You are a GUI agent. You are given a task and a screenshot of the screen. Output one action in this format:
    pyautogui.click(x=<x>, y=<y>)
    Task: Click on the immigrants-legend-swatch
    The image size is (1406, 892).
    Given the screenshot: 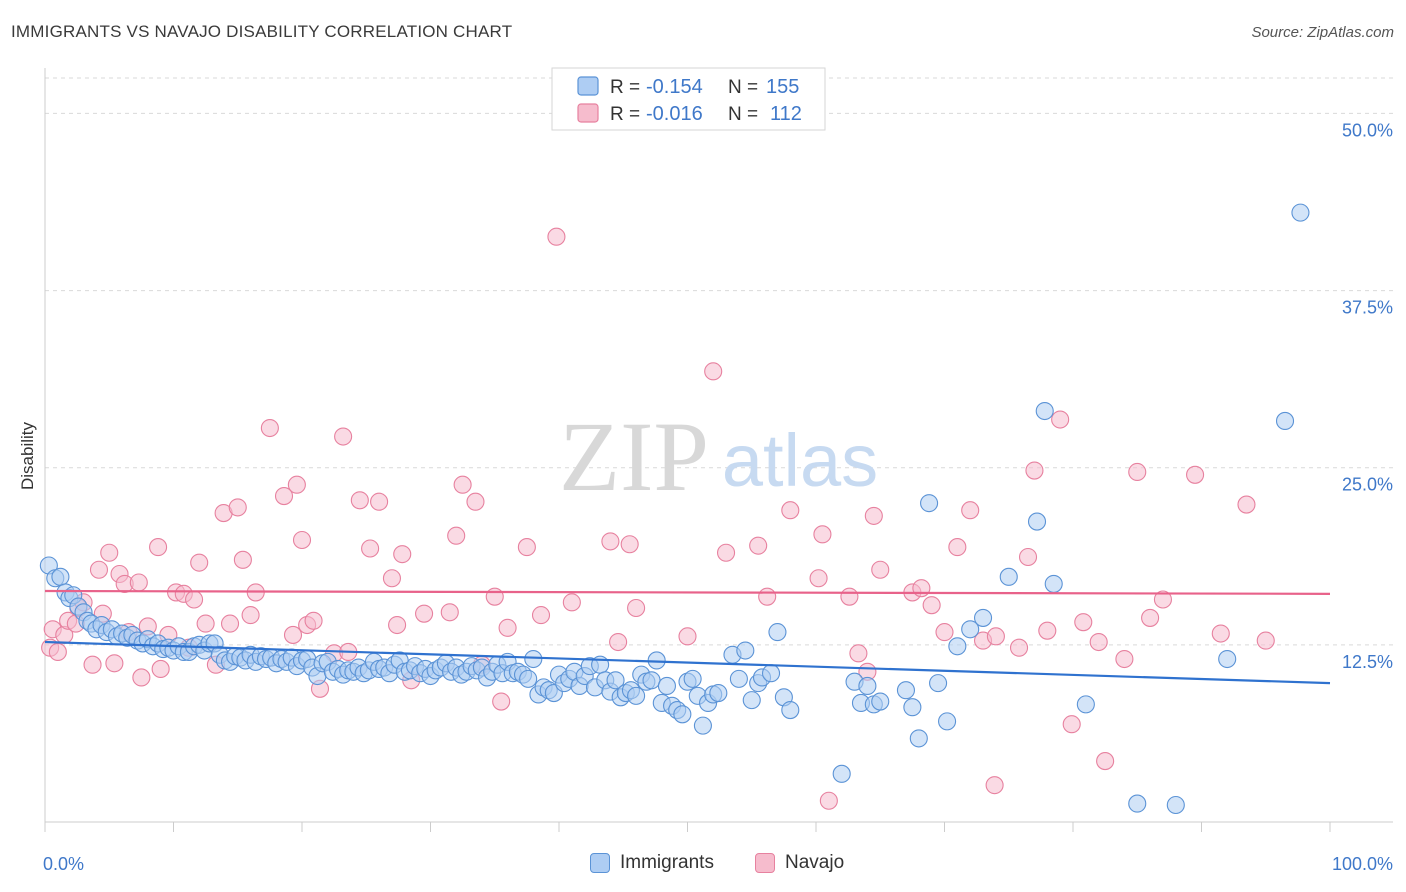 What is the action you would take?
    pyautogui.click(x=588, y=86)
    